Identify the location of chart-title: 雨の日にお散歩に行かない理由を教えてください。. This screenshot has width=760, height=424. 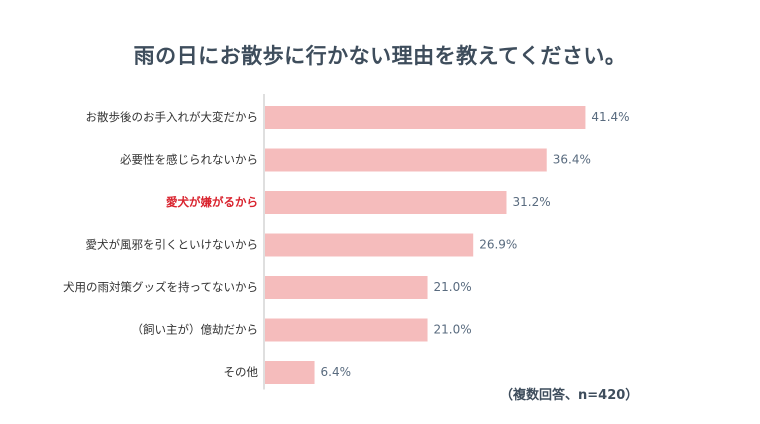
(380, 56).